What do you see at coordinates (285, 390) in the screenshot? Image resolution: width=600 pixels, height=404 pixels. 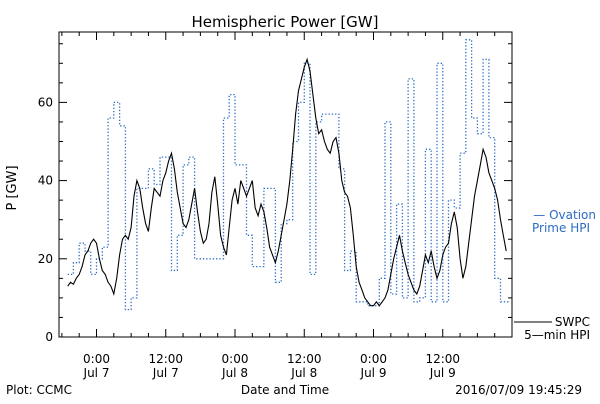 I see `x-axis-label: Date and Time` at bounding box center [285, 390].